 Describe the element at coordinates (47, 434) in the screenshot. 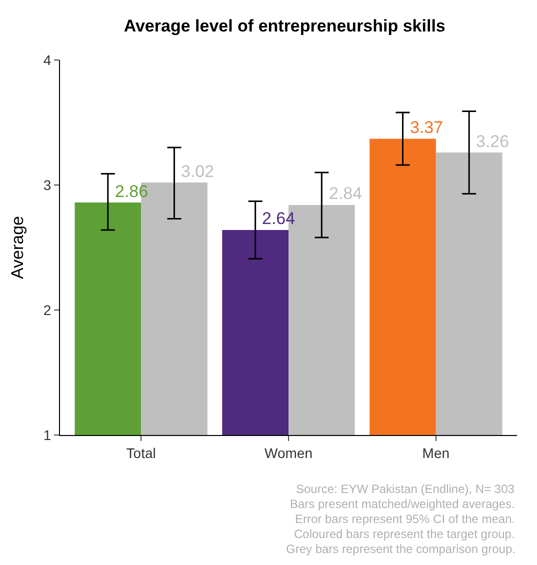

I see `y-tick-label: 1` at that location.